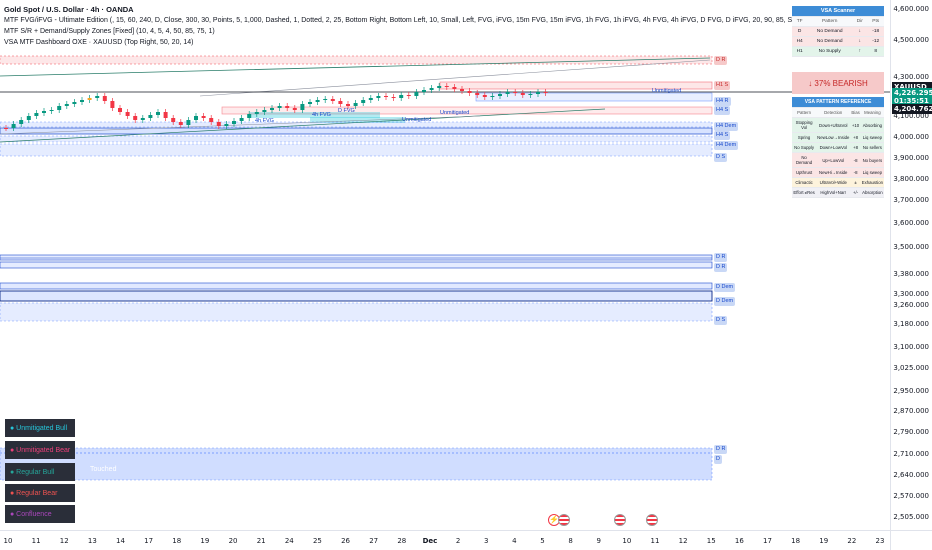 The image size is (932, 550). I want to click on symbol-tag: XAUUSD, so click(912, 87).